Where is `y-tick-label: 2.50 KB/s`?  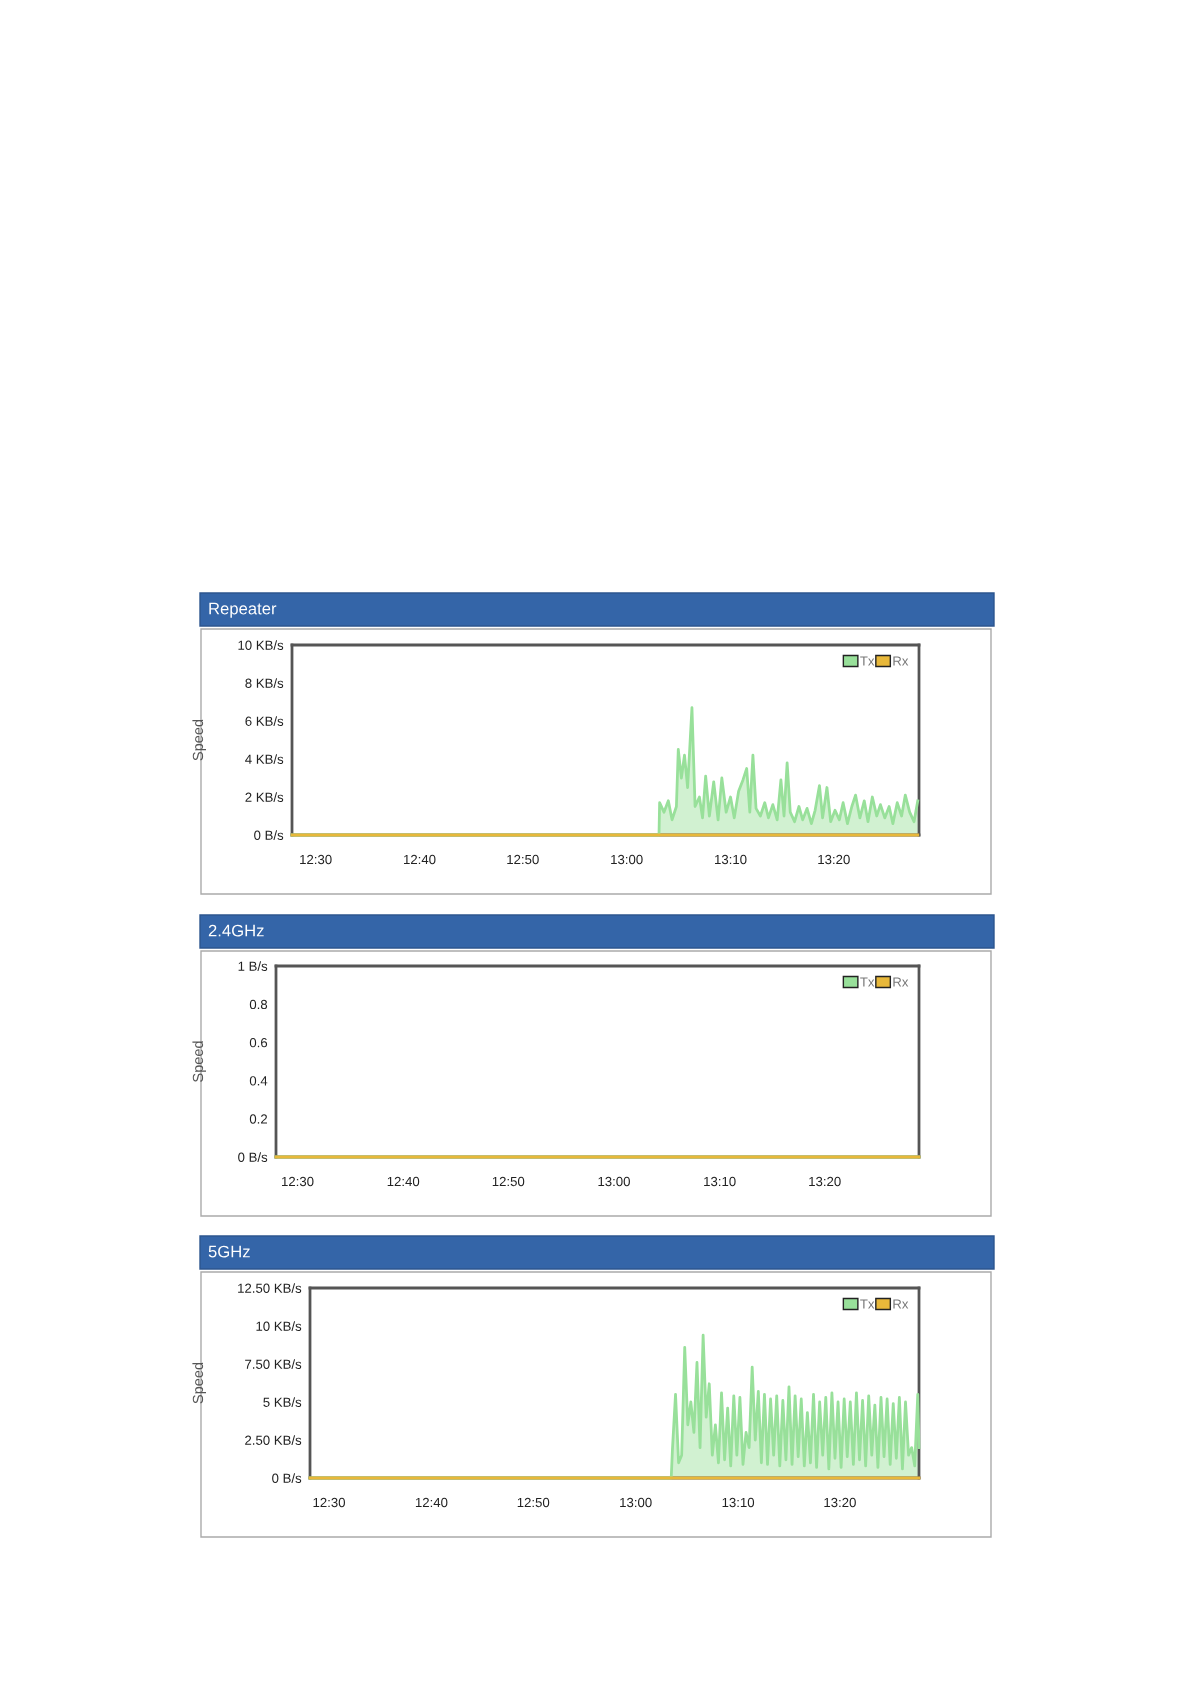
y-tick-label: 2.50 KB/s is located at coordinates (273, 1440).